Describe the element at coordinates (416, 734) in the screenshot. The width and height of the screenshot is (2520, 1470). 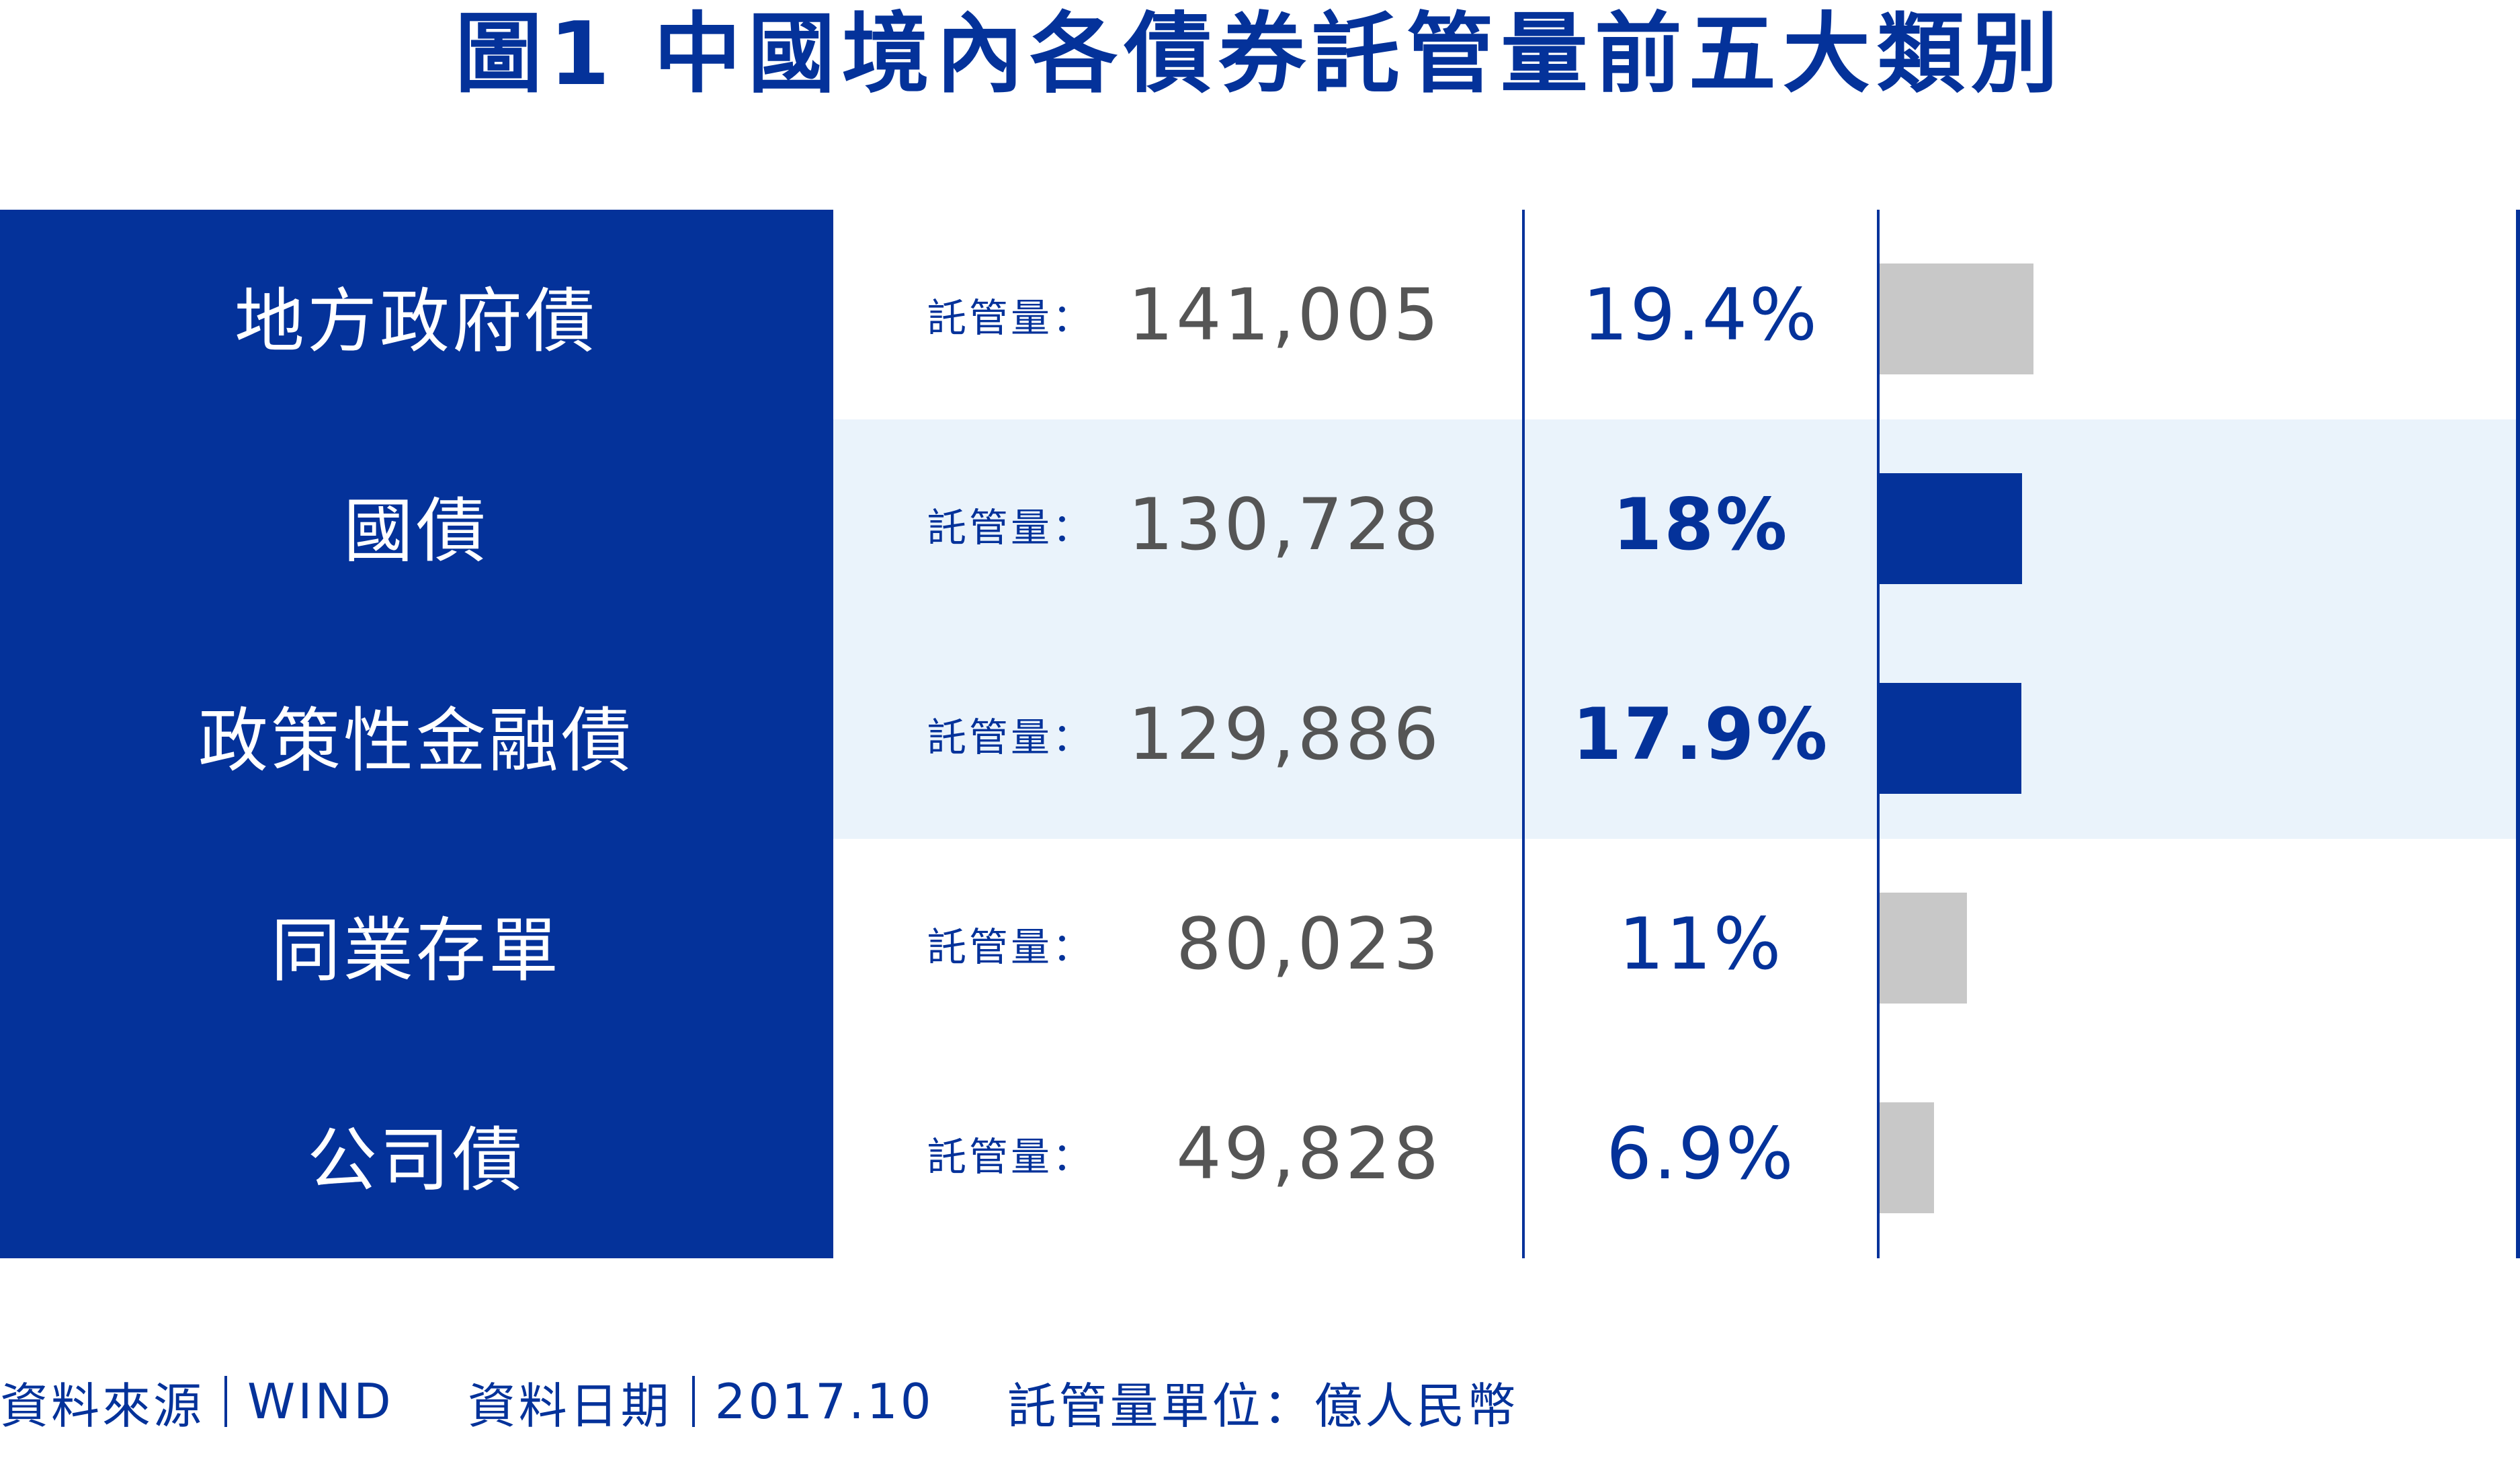
I see `category-label: 政策性金融債` at that location.